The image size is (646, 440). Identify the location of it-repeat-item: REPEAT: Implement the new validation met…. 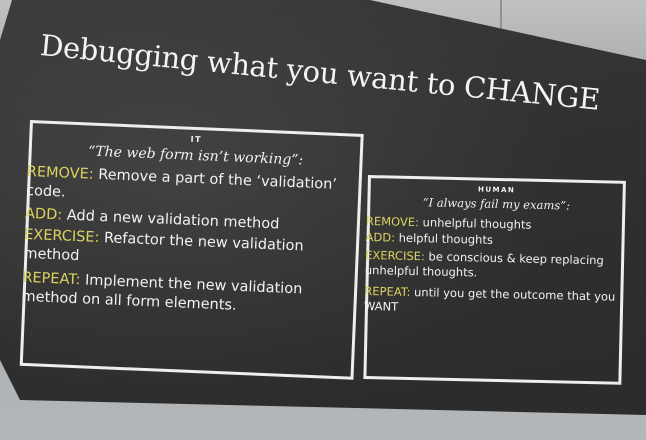
(162, 294).